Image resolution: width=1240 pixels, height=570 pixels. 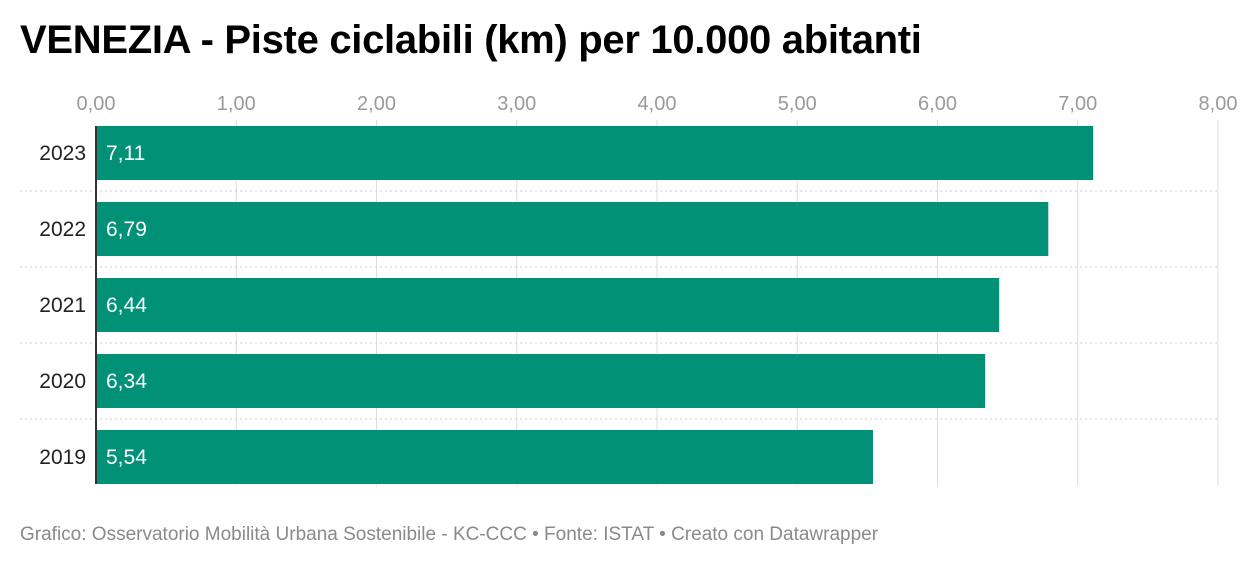 What do you see at coordinates (937, 104) in the screenshot?
I see `x-tick-label: 6,00` at bounding box center [937, 104].